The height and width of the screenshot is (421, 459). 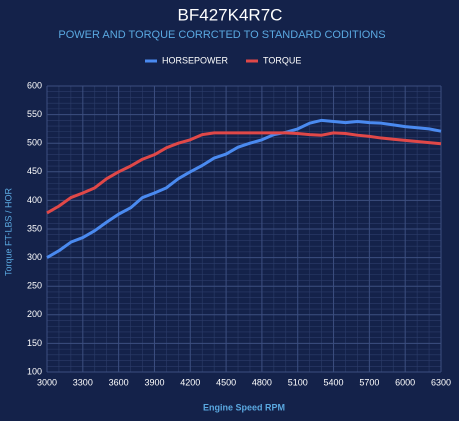 I want to click on x-tick-label: 5700, so click(x=369, y=382).